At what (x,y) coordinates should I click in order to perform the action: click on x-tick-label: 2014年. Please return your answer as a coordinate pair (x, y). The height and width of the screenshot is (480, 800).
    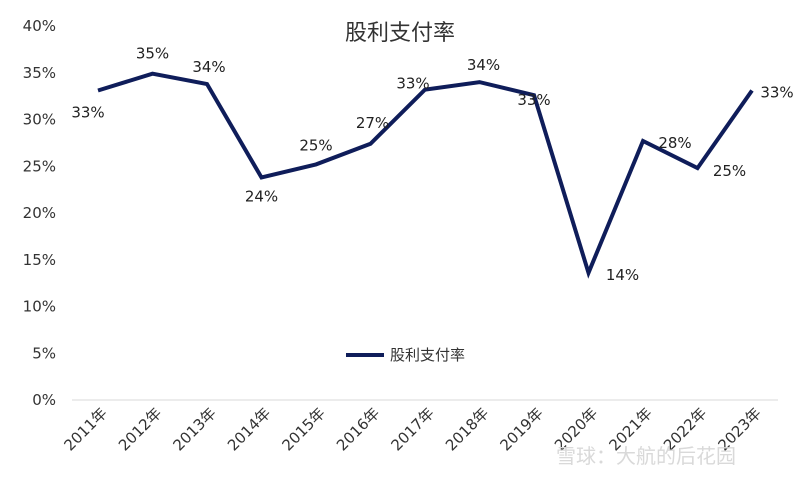
    Looking at the image, I should click on (249, 429).